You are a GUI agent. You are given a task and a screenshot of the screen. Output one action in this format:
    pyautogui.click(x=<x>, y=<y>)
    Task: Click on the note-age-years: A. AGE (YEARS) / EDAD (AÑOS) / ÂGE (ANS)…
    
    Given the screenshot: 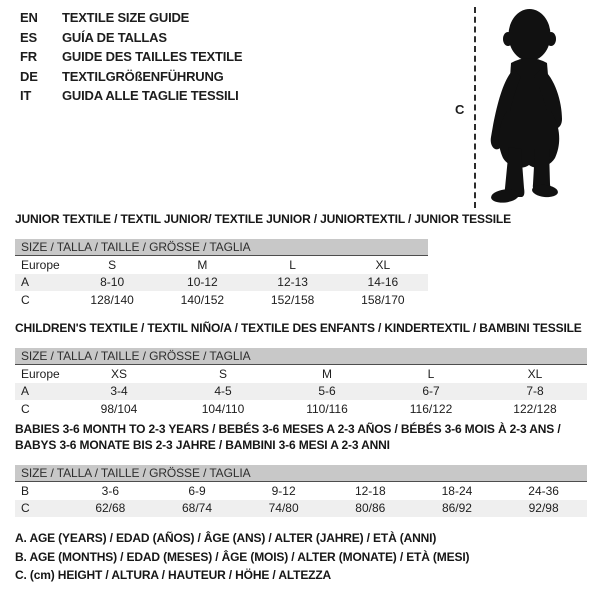 What is the action you would take?
    pyautogui.click(x=226, y=538)
    